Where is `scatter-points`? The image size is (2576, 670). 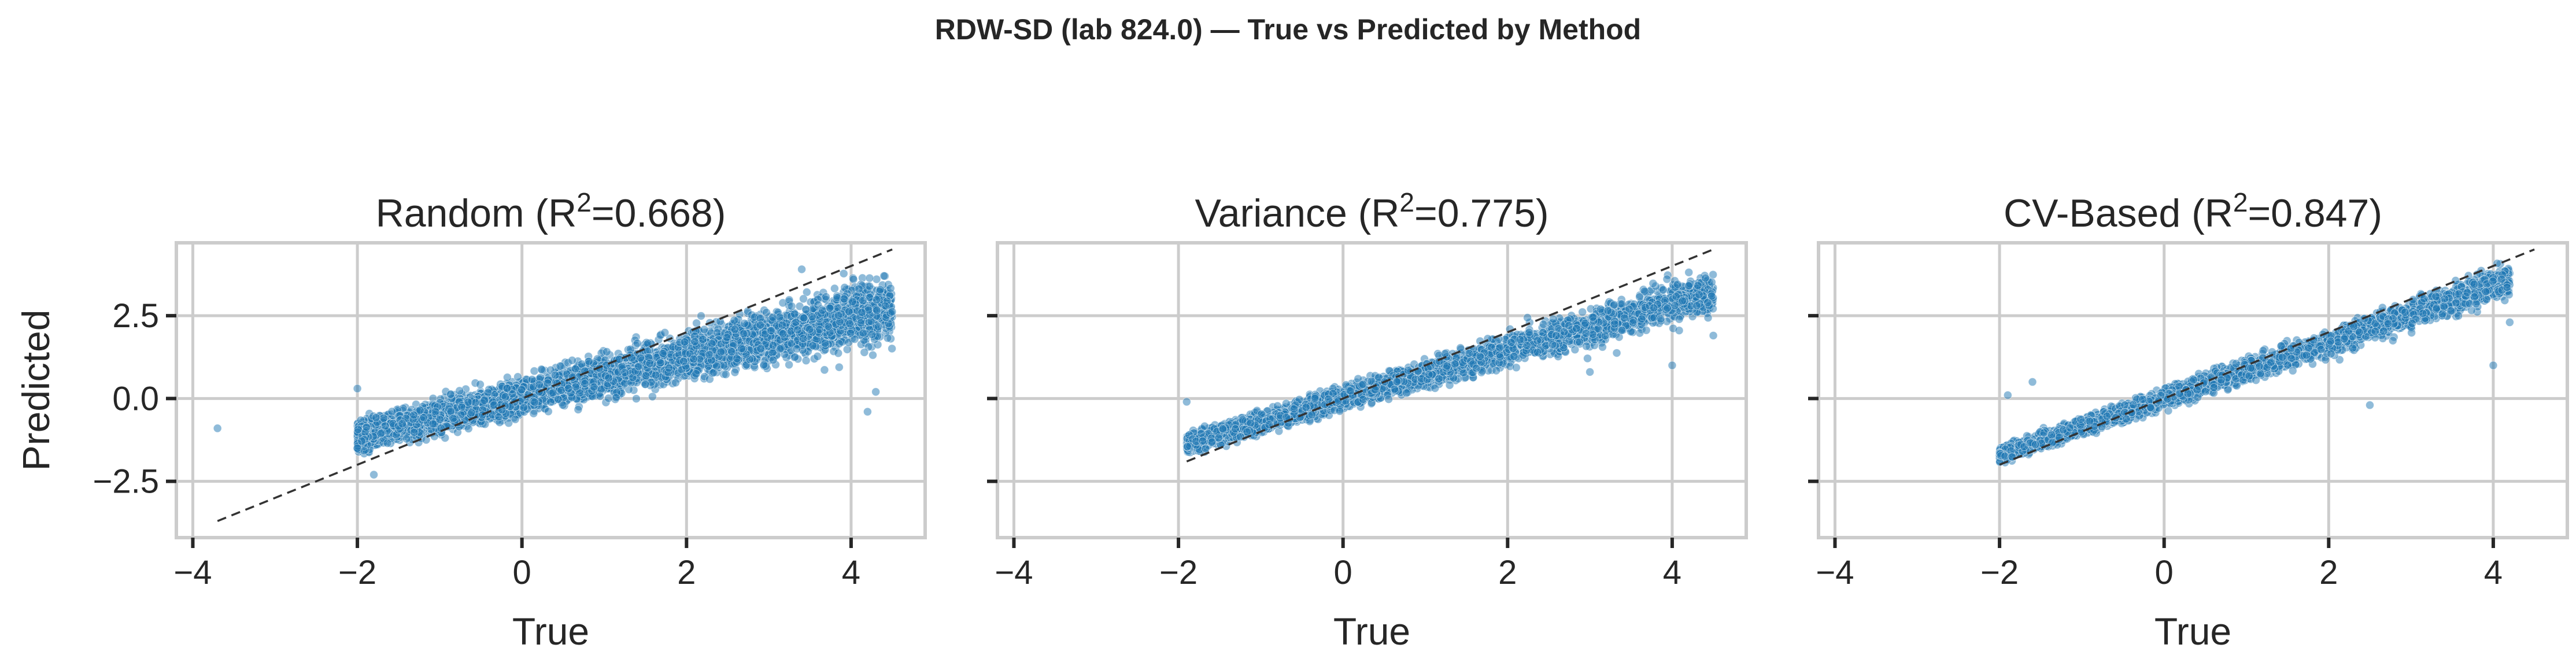
scatter-points is located at coordinates (555, 372).